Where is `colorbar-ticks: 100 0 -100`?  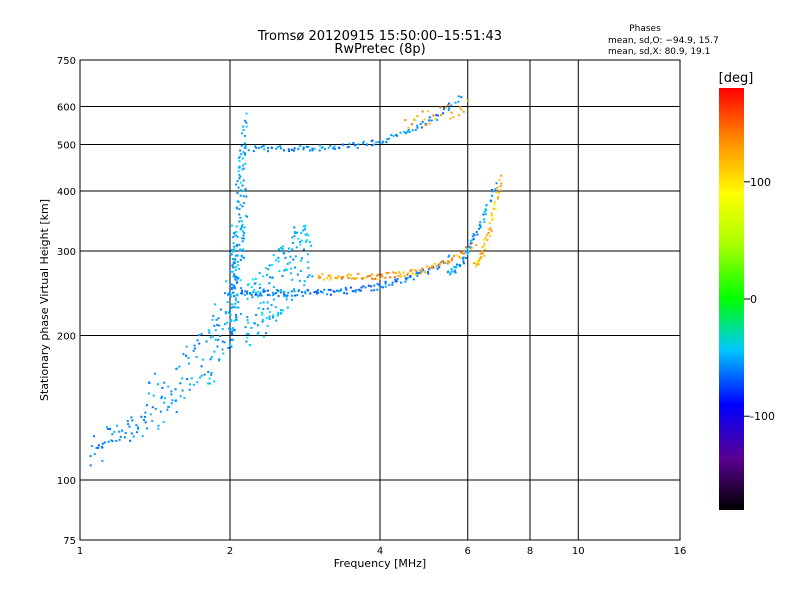 colorbar-ticks: 100 0 -100 is located at coordinates (759, 299).